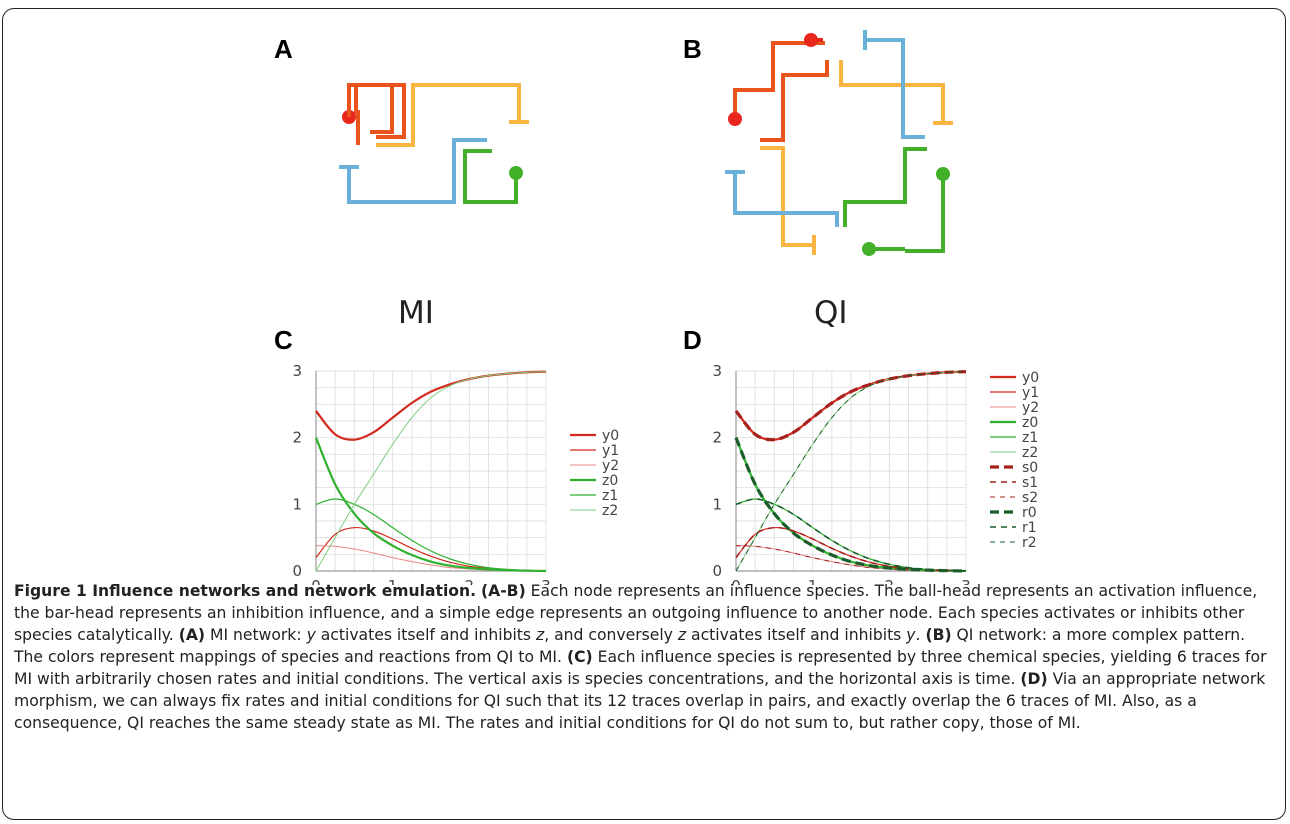 Image resolution: width=1290 pixels, height=824 pixels. What do you see at coordinates (796, 635) in the screenshot?
I see `caption-text-a4: activates itself and inhibits` at bounding box center [796, 635].